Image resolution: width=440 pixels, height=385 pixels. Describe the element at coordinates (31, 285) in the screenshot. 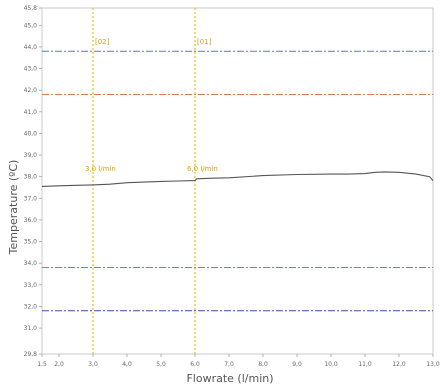

I see `y-tick-label-3: 33,0` at that location.